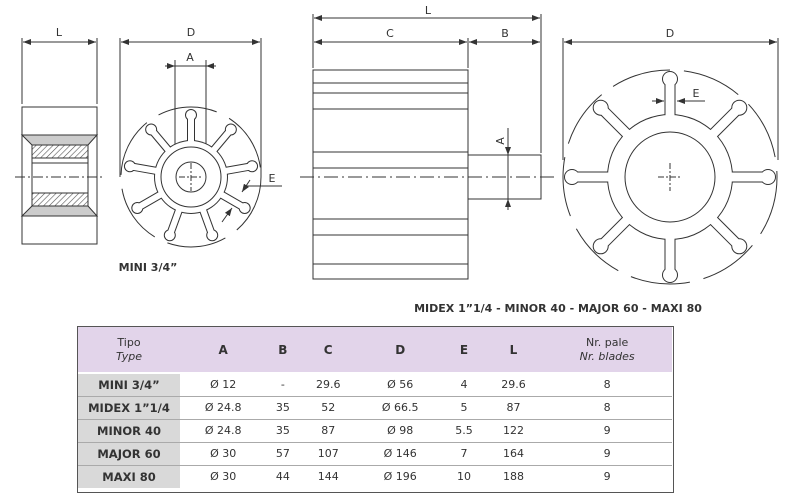 The height and width of the screenshot is (500, 793). I want to click on table-cell: 57, so click(282, 453).